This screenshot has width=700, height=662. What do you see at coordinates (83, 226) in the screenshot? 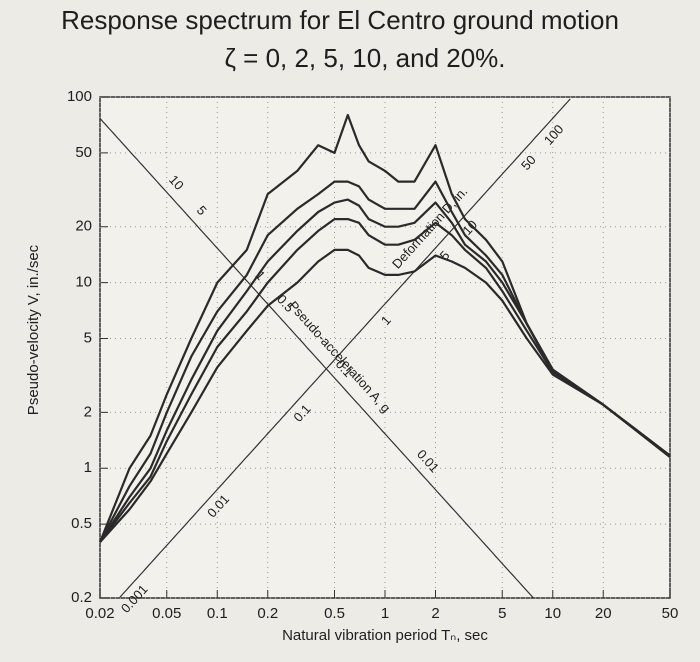
I see `y-tick-label: 20` at bounding box center [83, 226].